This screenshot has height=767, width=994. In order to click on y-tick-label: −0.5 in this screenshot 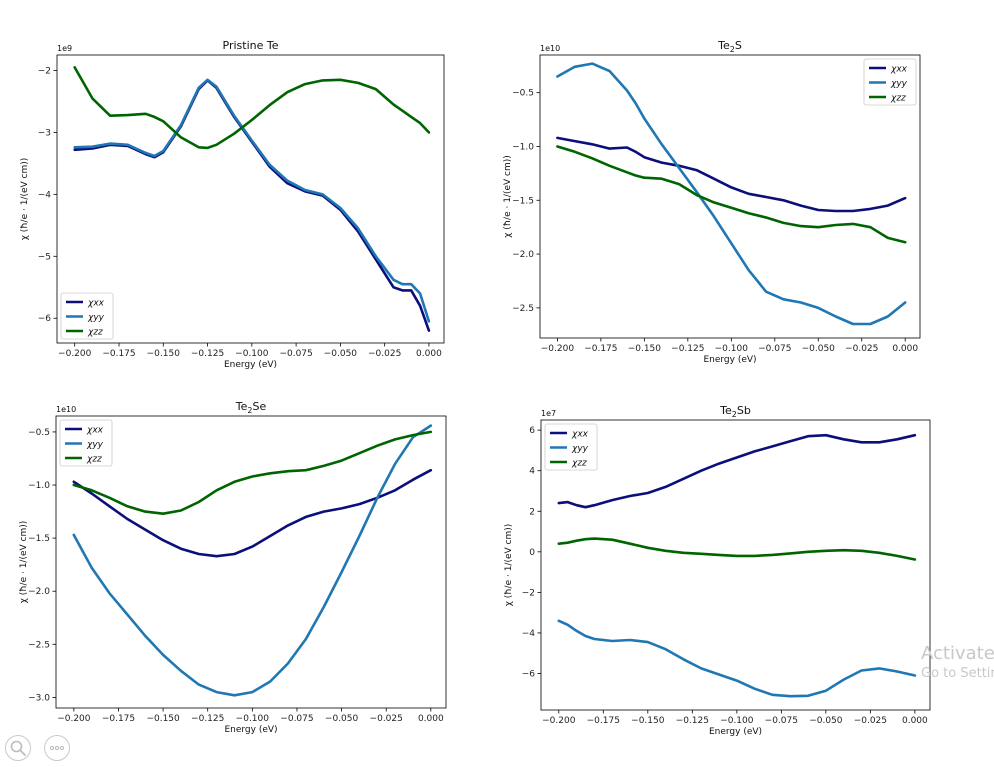, I will do `click(523, 94)`.